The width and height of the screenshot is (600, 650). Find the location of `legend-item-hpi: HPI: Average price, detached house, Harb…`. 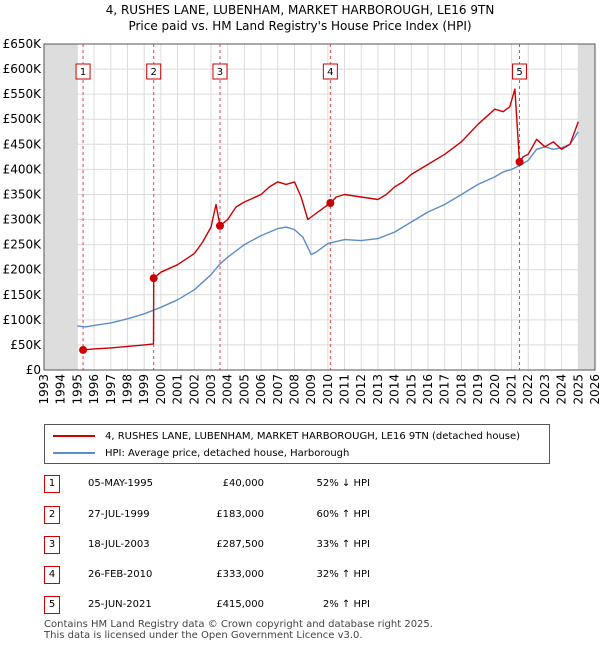

legend-item-hpi: HPI: Average price, detached house, Harb… is located at coordinates (201, 453).